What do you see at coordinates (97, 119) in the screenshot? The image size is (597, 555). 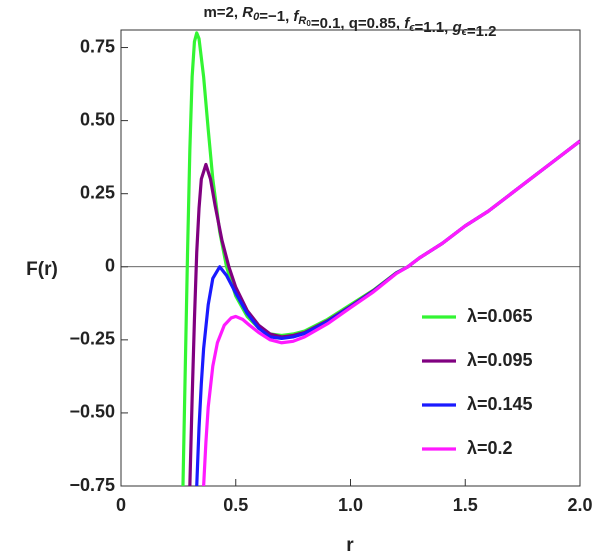 I see `y-tick-label: 0.50` at bounding box center [97, 119].